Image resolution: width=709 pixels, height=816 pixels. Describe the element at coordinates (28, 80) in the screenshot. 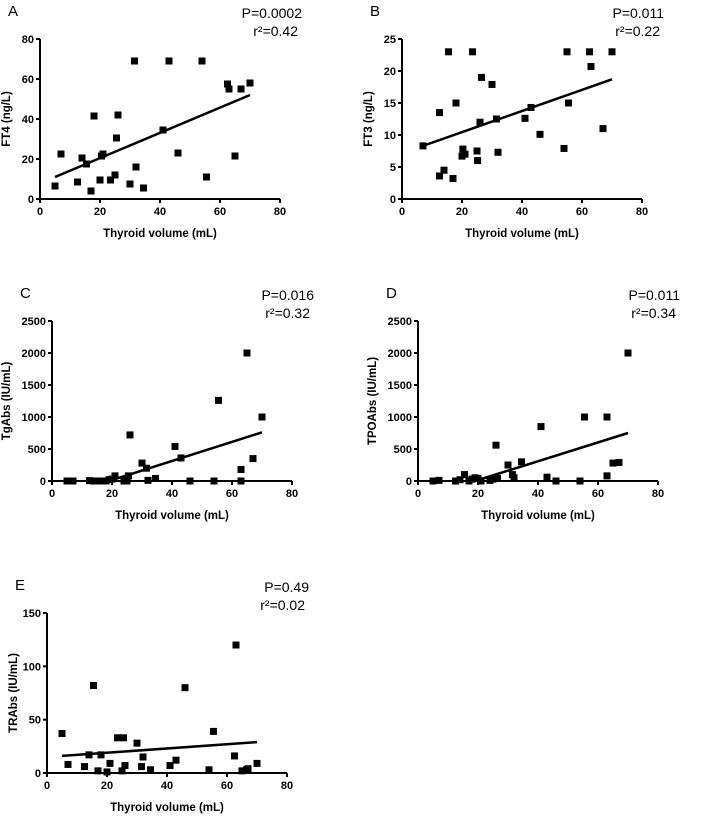

I see `y-tick-label: 60` at that location.